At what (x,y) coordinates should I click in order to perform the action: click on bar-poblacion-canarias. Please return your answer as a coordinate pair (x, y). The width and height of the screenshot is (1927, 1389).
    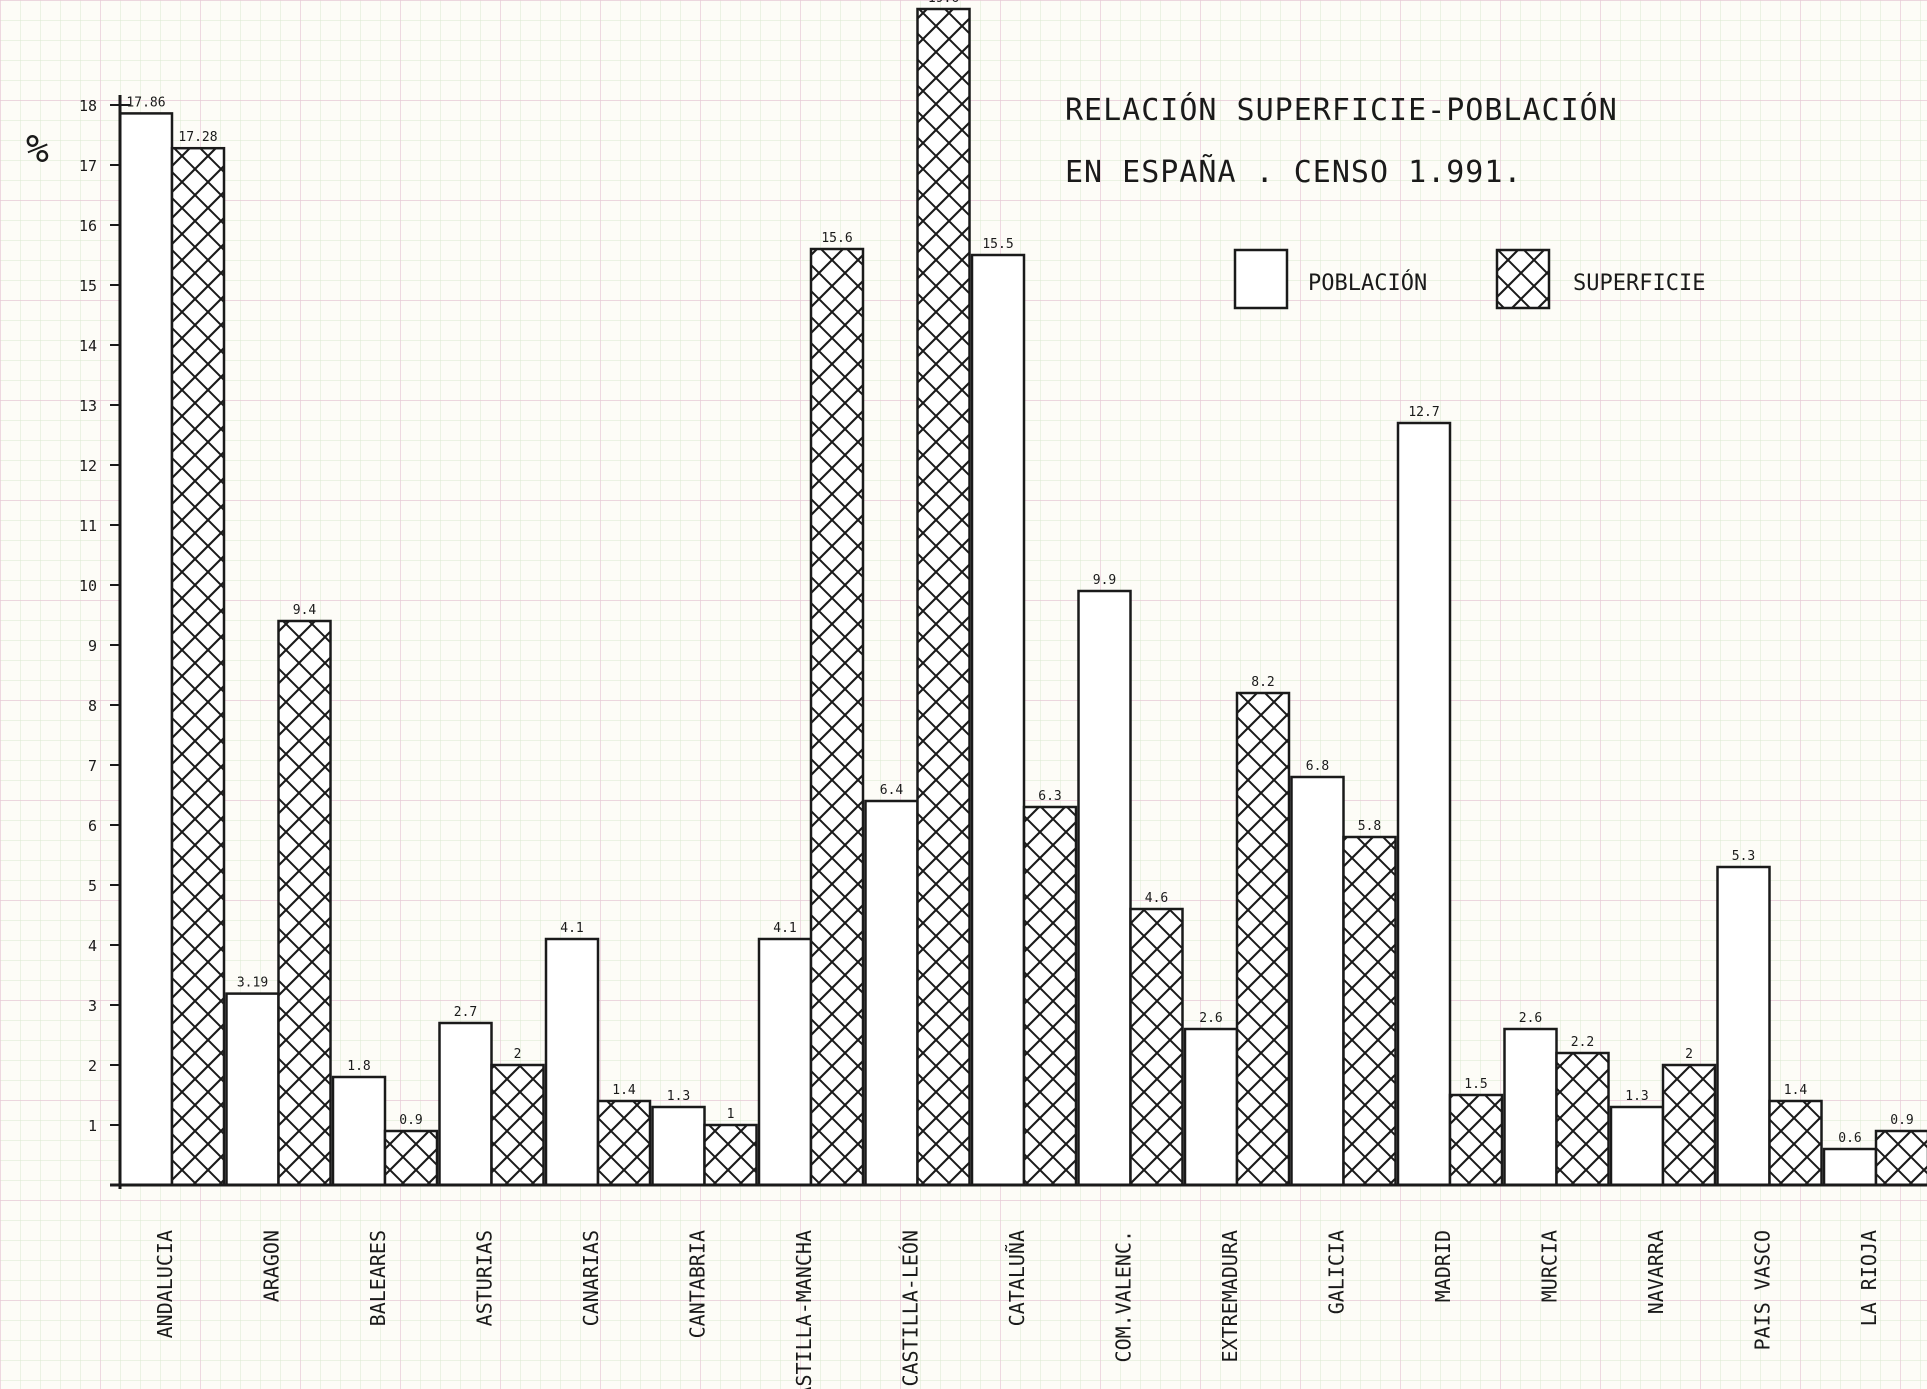
    Looking at the image, I should click on (572, 1062).